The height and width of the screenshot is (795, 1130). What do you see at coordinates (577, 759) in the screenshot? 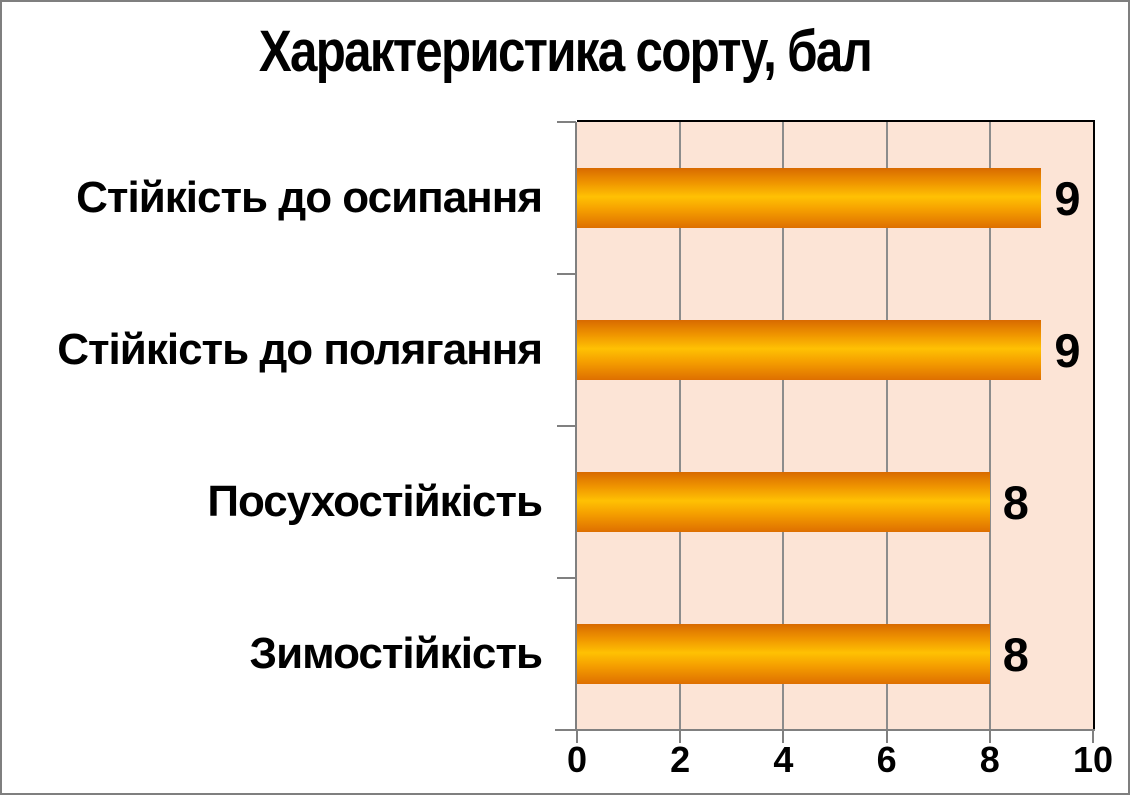
I see `value-axis-label-0: 0` at bounding box center [577, 759].